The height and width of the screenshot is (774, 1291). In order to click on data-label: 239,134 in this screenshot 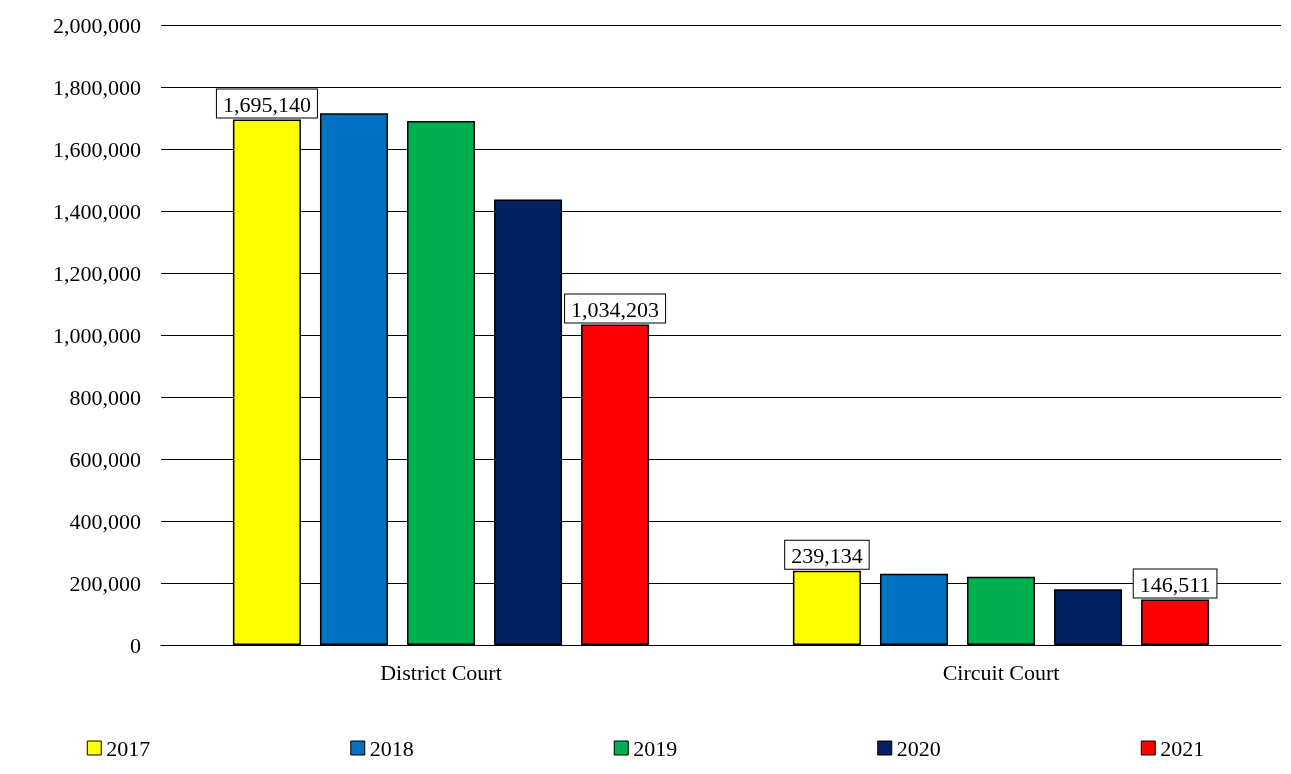, I will do `click(827, 556)`.